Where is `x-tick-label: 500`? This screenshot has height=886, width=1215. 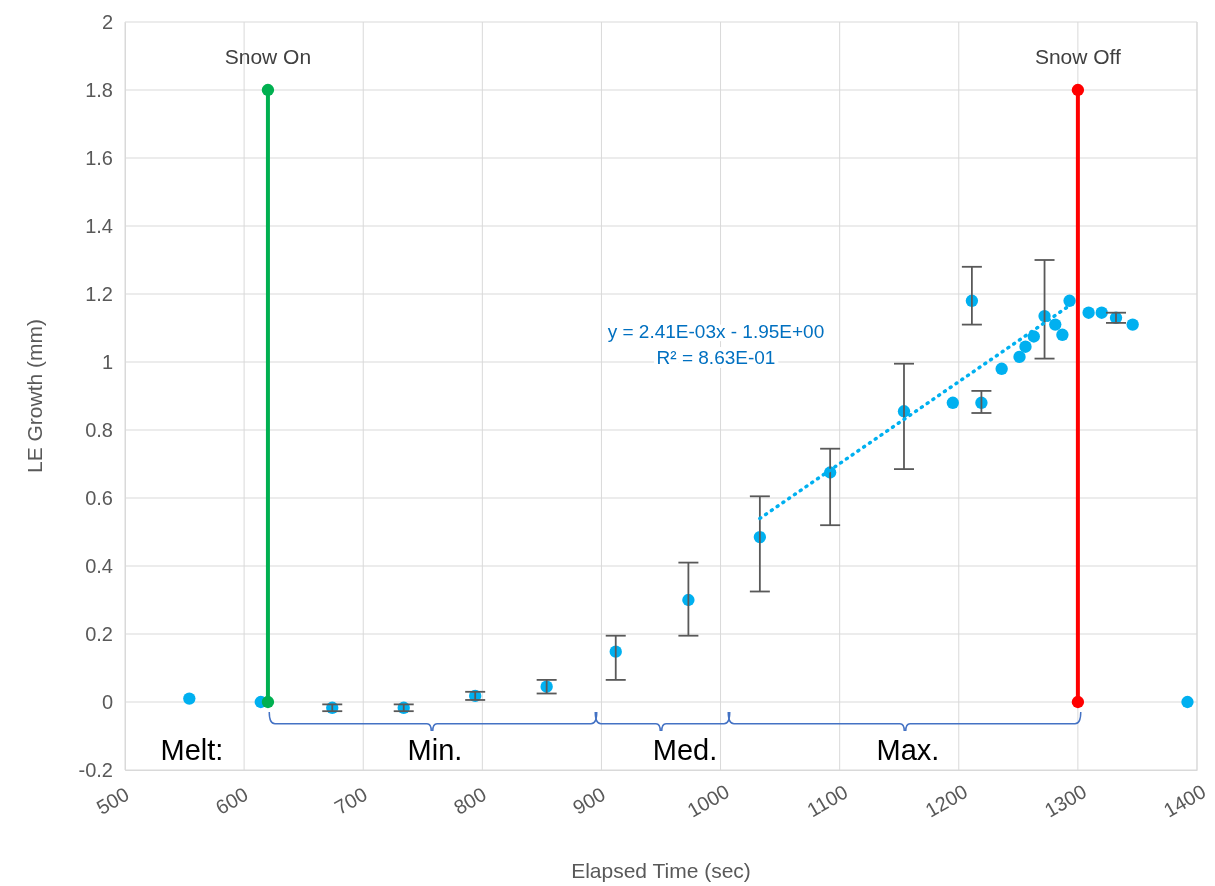
x-tick-label: 500 is located at coordinates (112, 800).